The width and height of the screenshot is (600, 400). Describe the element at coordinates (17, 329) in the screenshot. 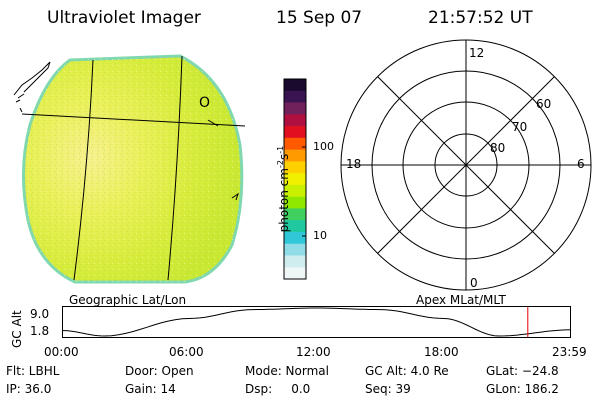

I see `altitude-ylabel: GC Alt` at that location.